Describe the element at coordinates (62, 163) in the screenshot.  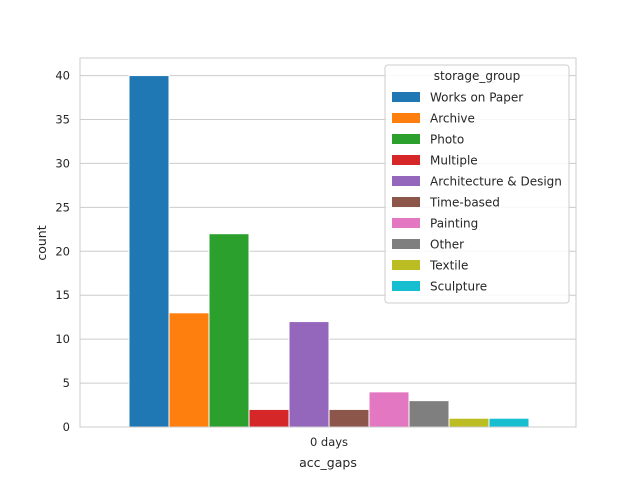
I see `y-tick-label: 30` at that location.